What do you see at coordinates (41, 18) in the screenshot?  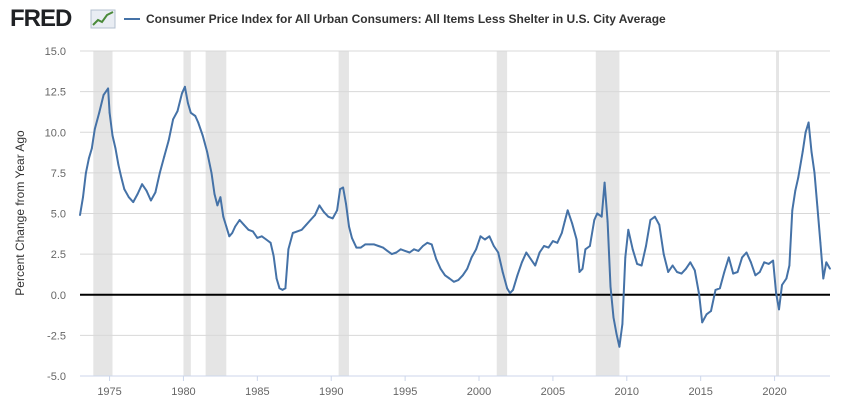 I see `fred-logo: FRED` at bounding box center [41, 18].